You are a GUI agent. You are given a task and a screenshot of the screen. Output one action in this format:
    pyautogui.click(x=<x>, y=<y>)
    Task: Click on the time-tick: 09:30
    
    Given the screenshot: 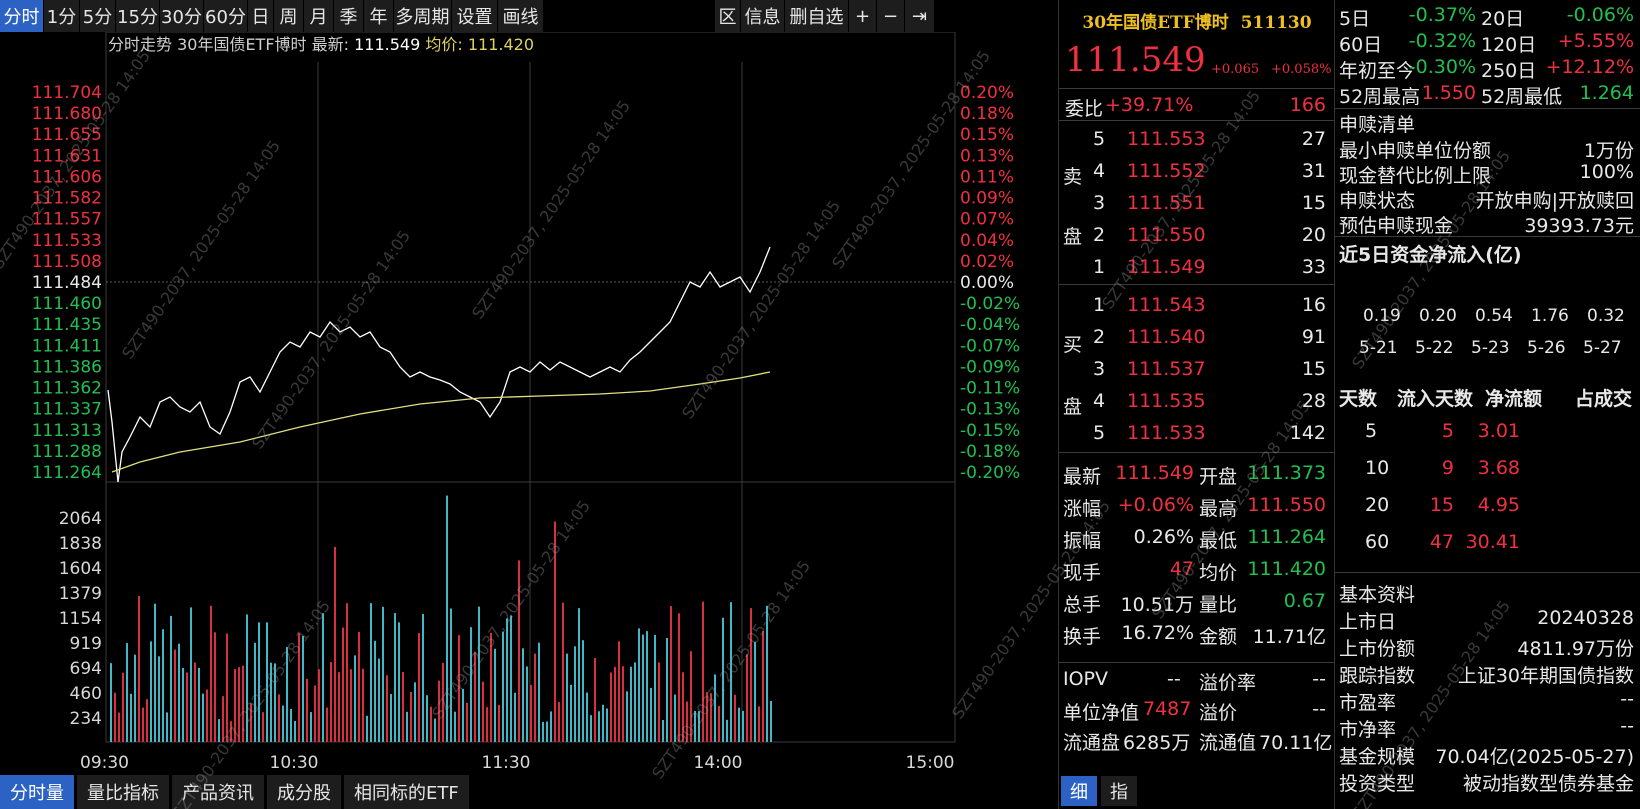 What is the action you would take?
    pyautogui.click(x=104, y=763)
    